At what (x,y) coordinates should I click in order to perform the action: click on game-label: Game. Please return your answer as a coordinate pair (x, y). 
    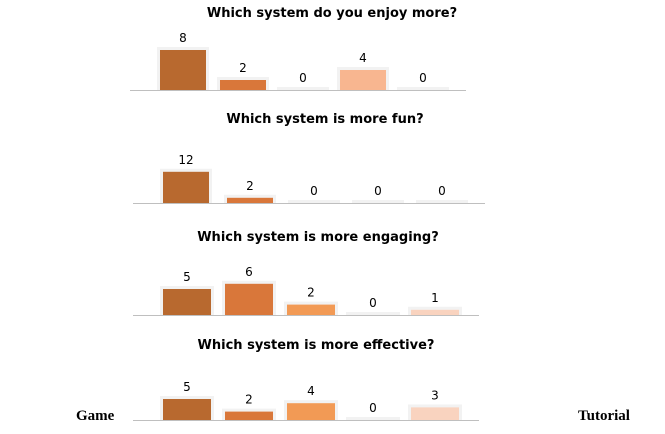
    Looking at the image, I should click on (95, 416).